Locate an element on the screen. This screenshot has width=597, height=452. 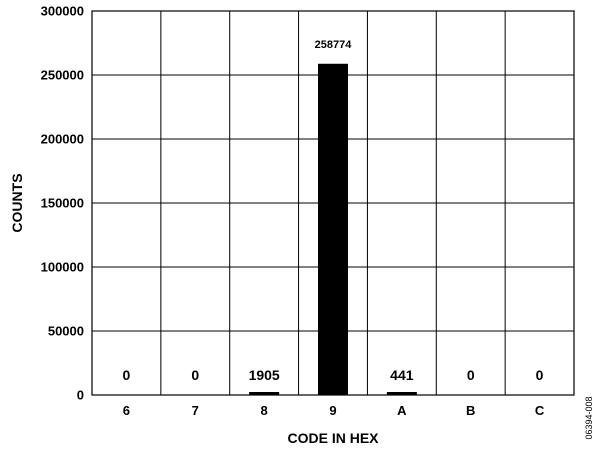
data-label: 441 is located at coordinates (402, 375).